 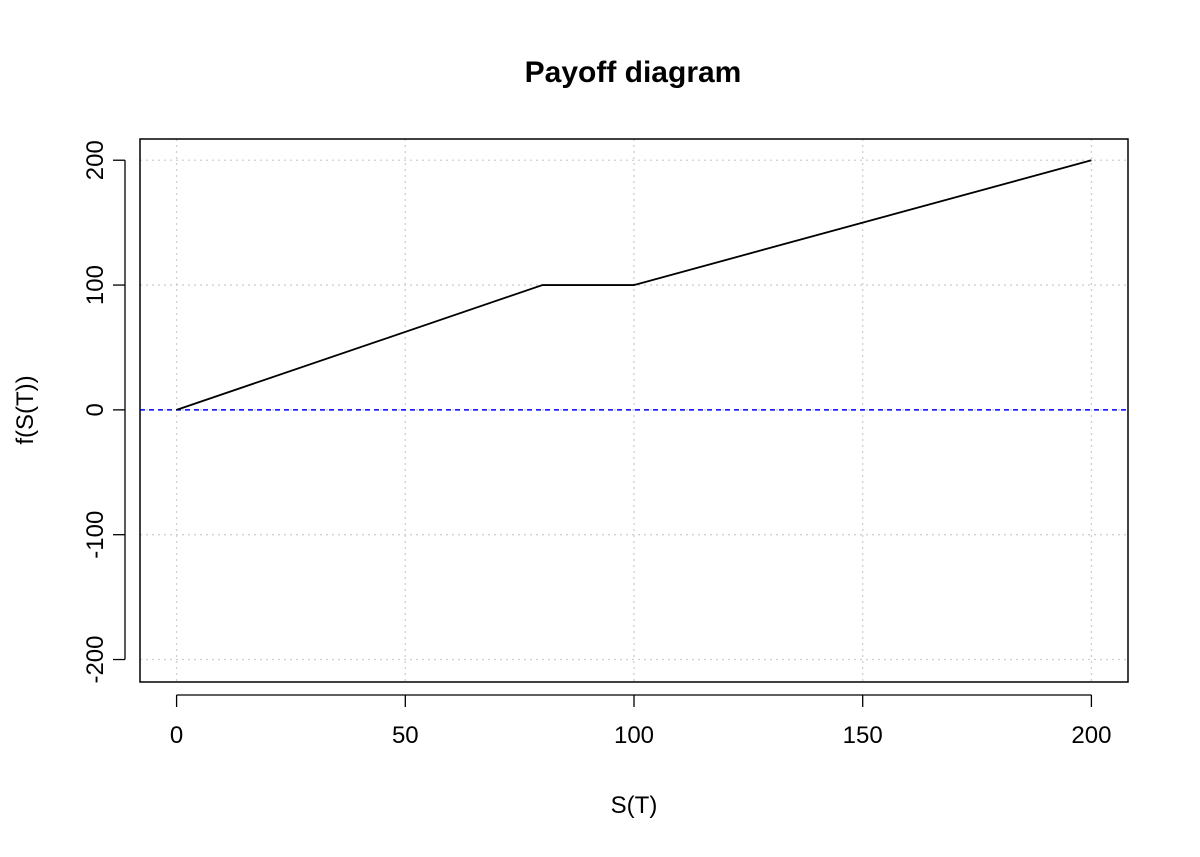 I want to click on y-axis: -200 -100 0 100 200, so click(x=104, y=412).